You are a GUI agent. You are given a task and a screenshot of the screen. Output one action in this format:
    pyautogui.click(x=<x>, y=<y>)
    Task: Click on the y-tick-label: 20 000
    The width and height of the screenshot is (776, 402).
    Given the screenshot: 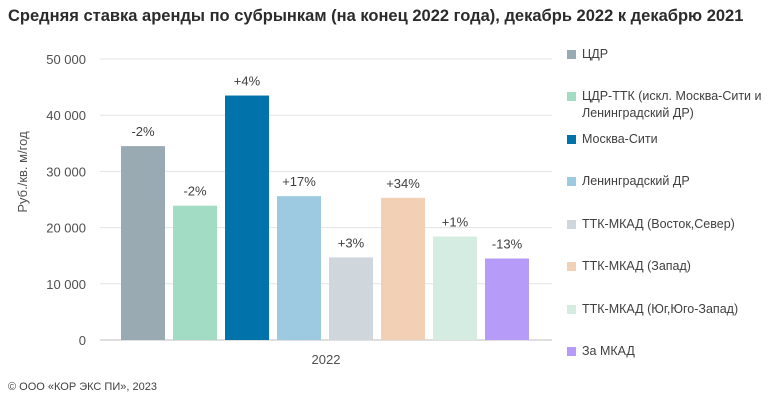 What is the action you would take?
    pyautogui.click(x=66, y=228)
    